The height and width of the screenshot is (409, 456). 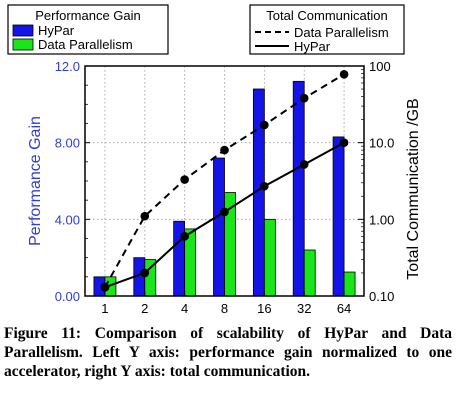 I want to click on x-tick-label: 16, so click(x=264, y=308).